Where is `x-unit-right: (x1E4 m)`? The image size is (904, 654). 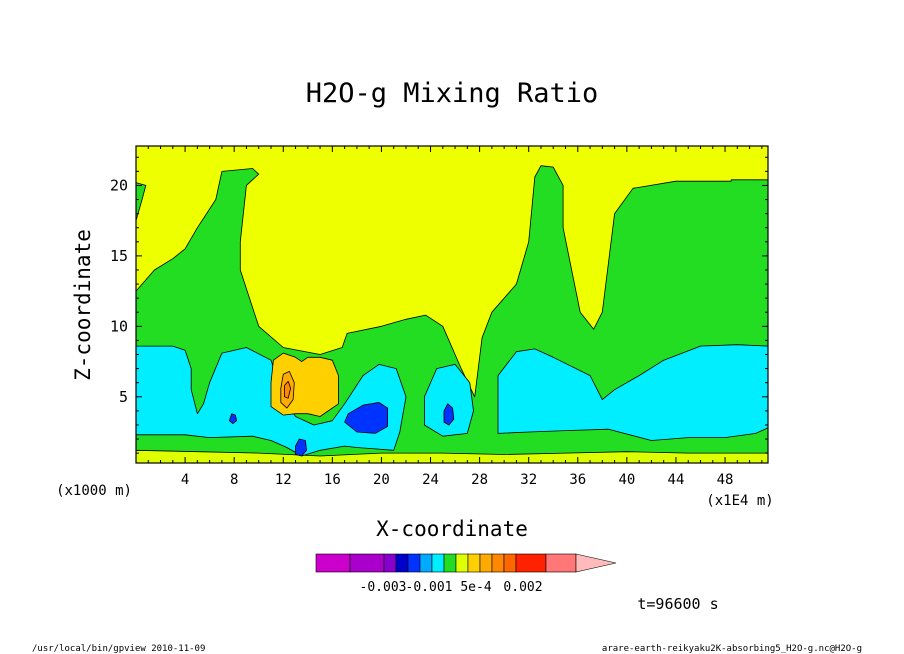 x-unit-right: (x1E4 m) is located at coordinates (739, 501).